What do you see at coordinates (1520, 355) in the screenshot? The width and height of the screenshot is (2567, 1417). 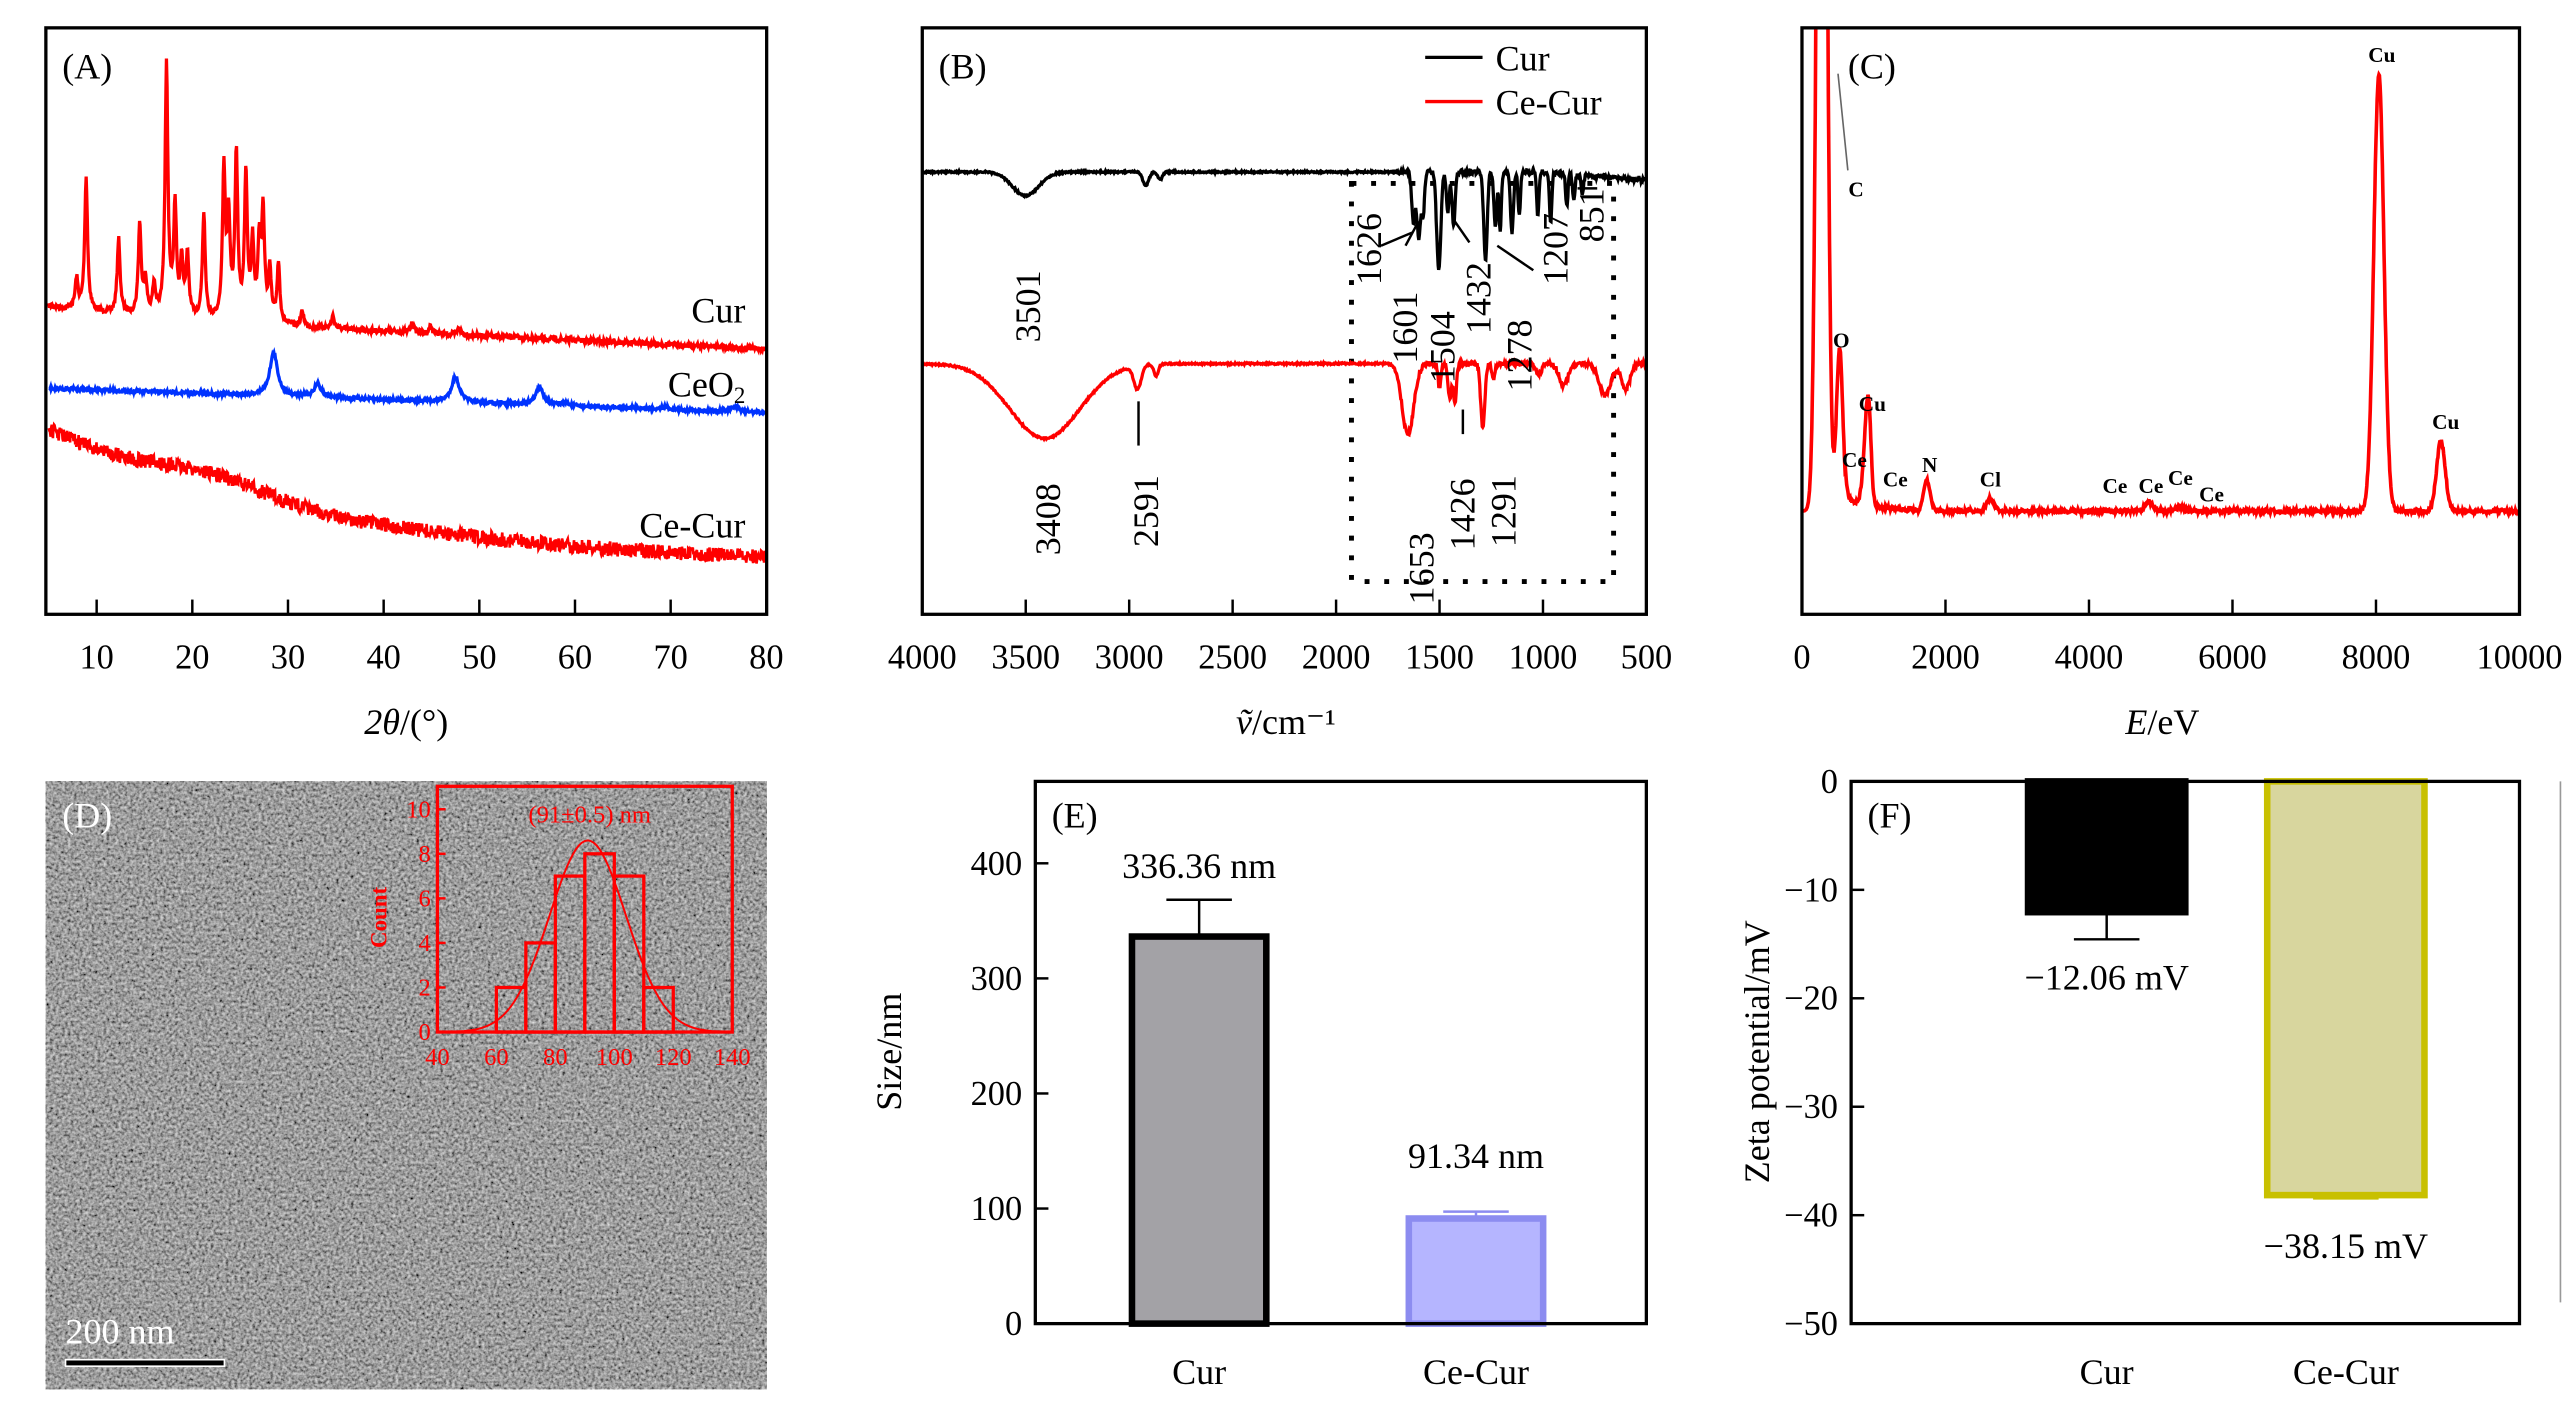 I see `band-label: 1278` at bounding box center [1520, 355].